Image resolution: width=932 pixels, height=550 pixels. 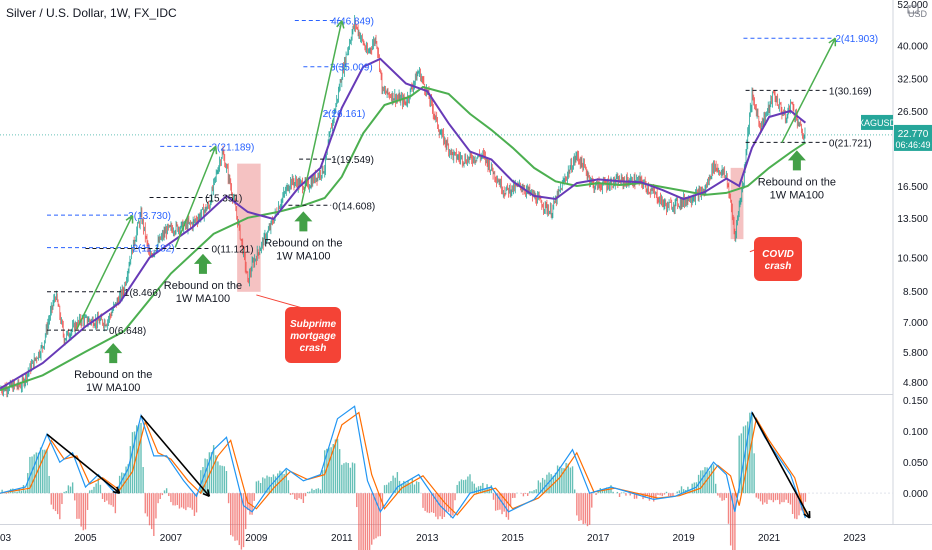 I want to click on chart-title: Silver / U.S. Dollar, 1W, FX_IDC, so click(x=91, y=13).